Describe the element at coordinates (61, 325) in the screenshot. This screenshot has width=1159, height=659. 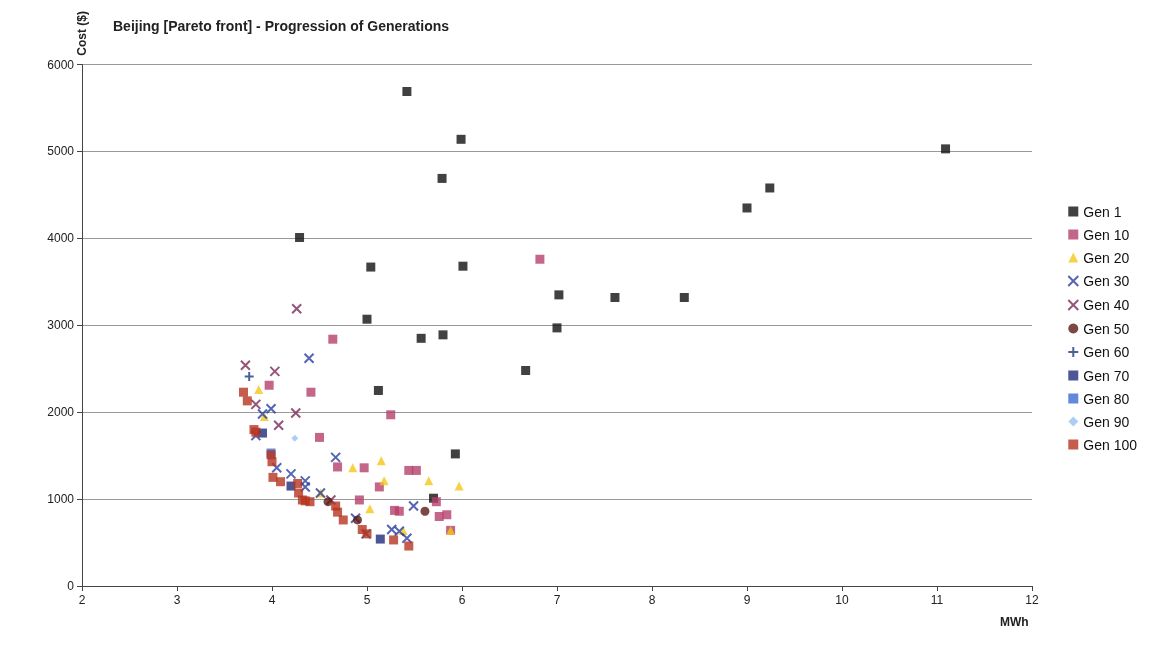
I see `y-tick-label: 3000` at that location.